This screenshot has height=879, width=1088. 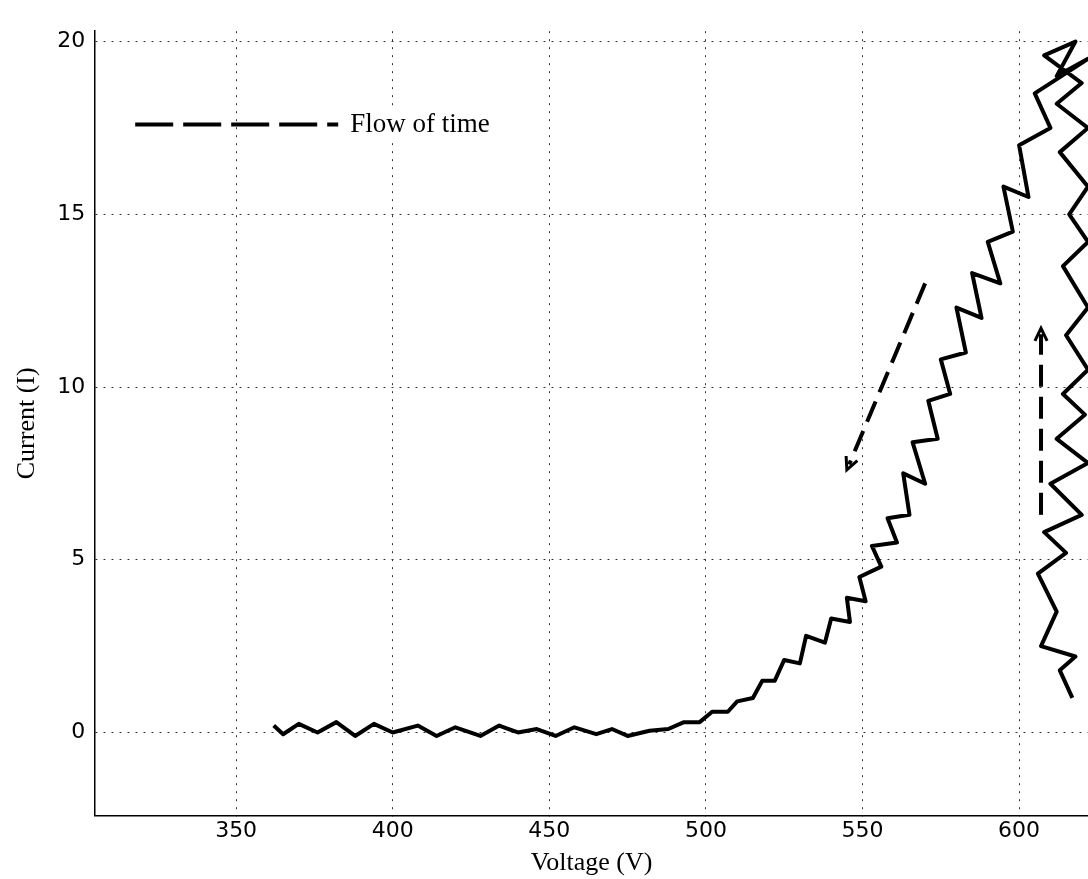 What do you see at coordinates (1019, 830) in the screenshot?
I see `x-tick-label: 600` at bounding box center [1019, 830].